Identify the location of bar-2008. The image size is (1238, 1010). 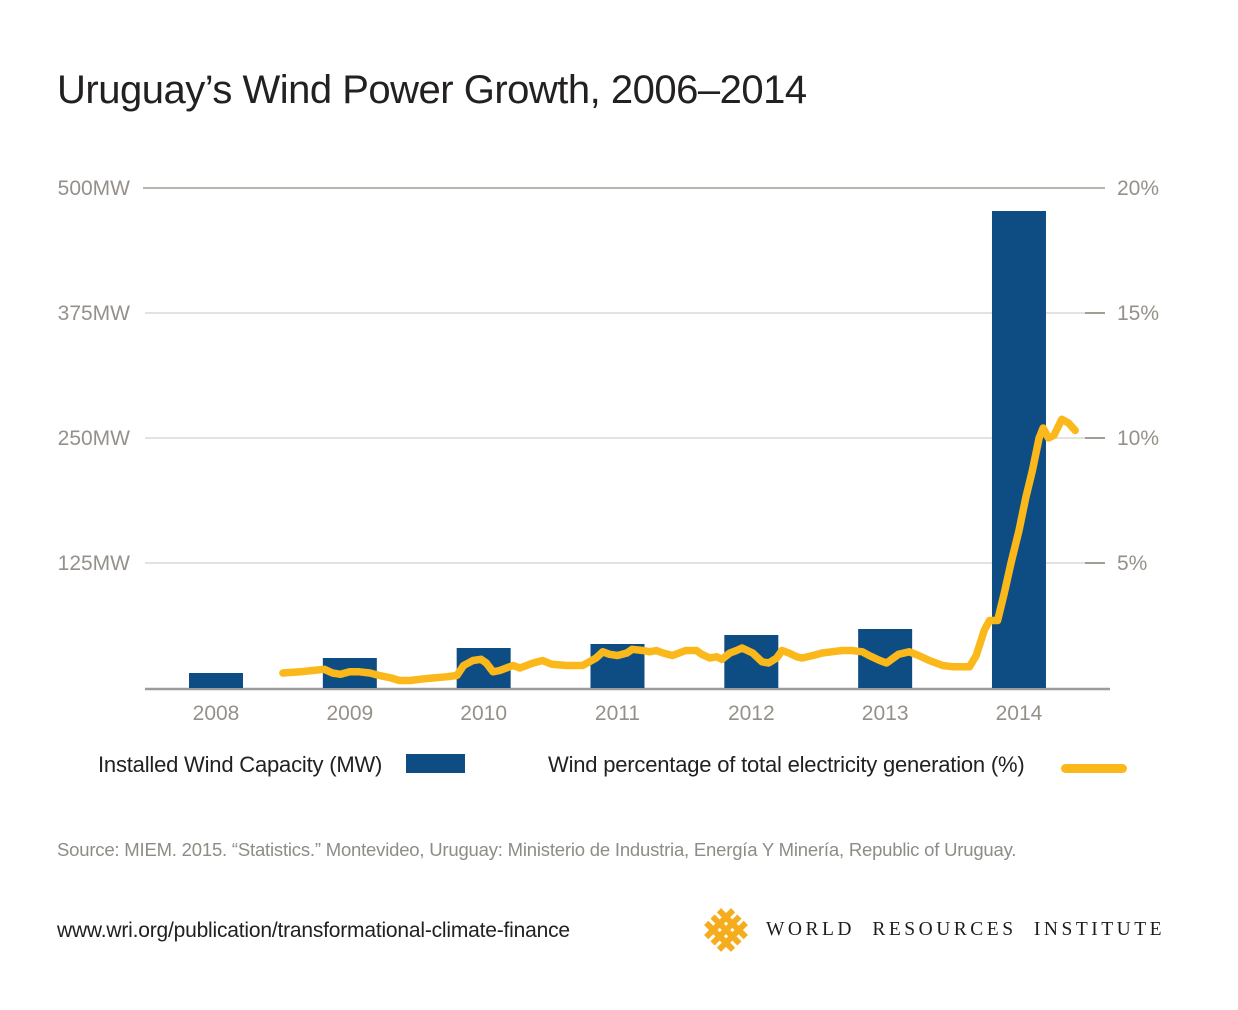
(216, 680).